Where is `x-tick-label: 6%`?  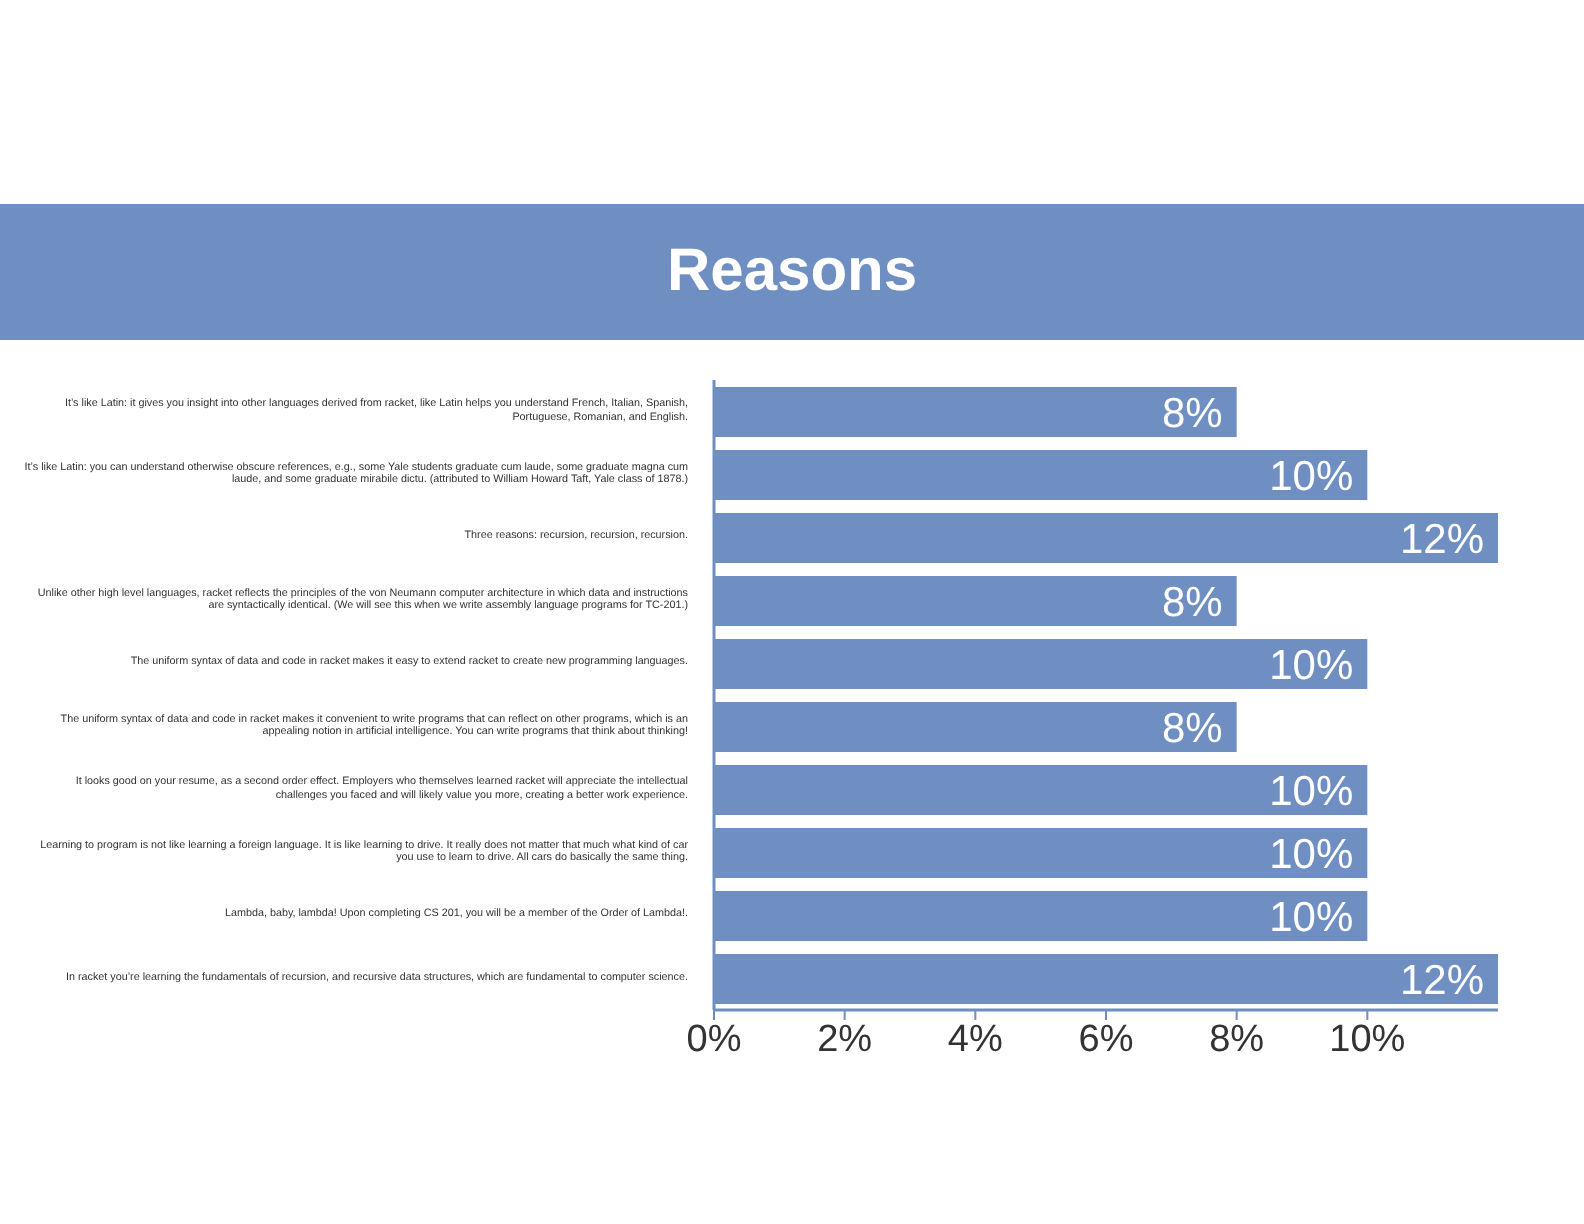
x-tick-label: 6% is located at coordinates (1106, 1039).